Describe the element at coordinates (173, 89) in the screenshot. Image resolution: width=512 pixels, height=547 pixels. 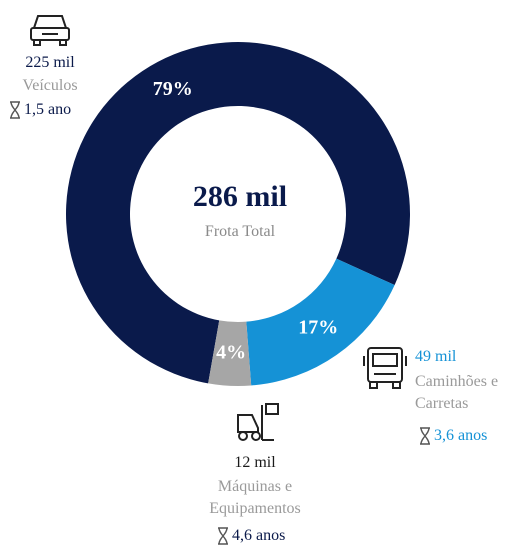
I see `value-label: 79%` at that location.